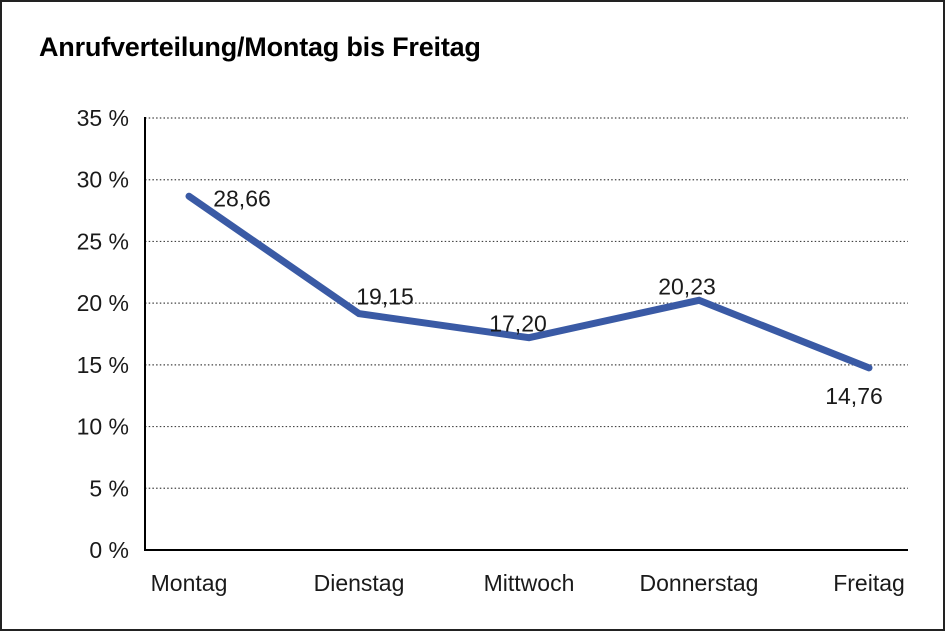 The image size is (945, 631). What do you see at coordinates (529, 583) in the screenshot?
I see `x-tick-label: Mittwoch` at bounding box center [529, 583].